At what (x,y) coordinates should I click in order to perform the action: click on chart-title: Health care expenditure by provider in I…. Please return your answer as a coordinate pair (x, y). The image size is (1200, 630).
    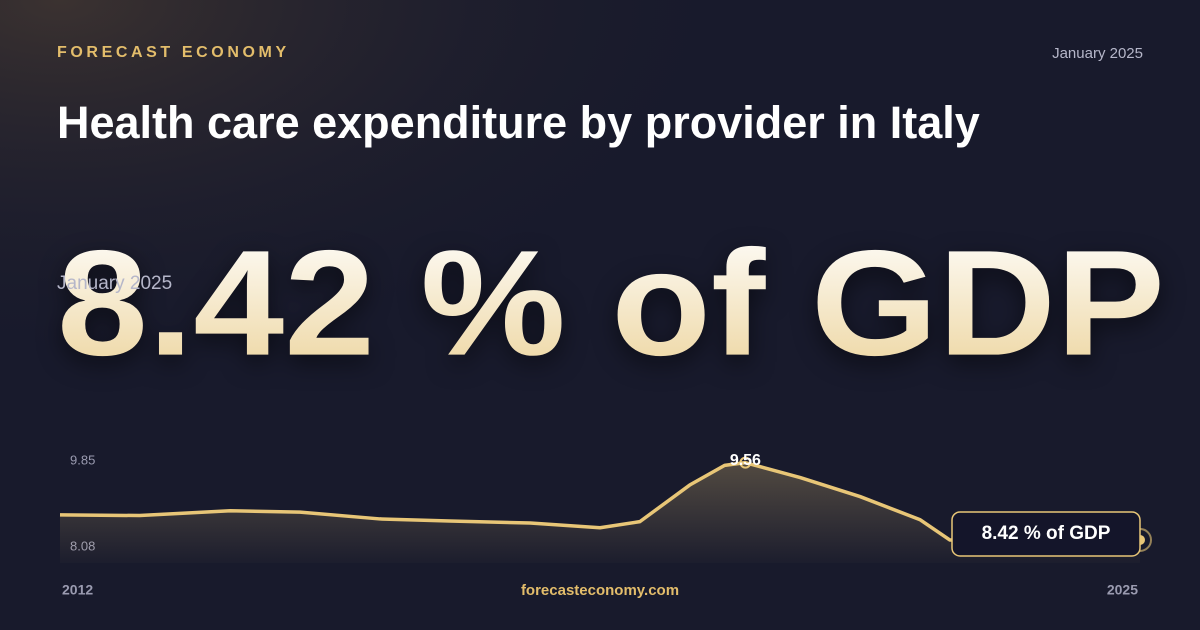
    Looking at the image, I should click on (518, 122).